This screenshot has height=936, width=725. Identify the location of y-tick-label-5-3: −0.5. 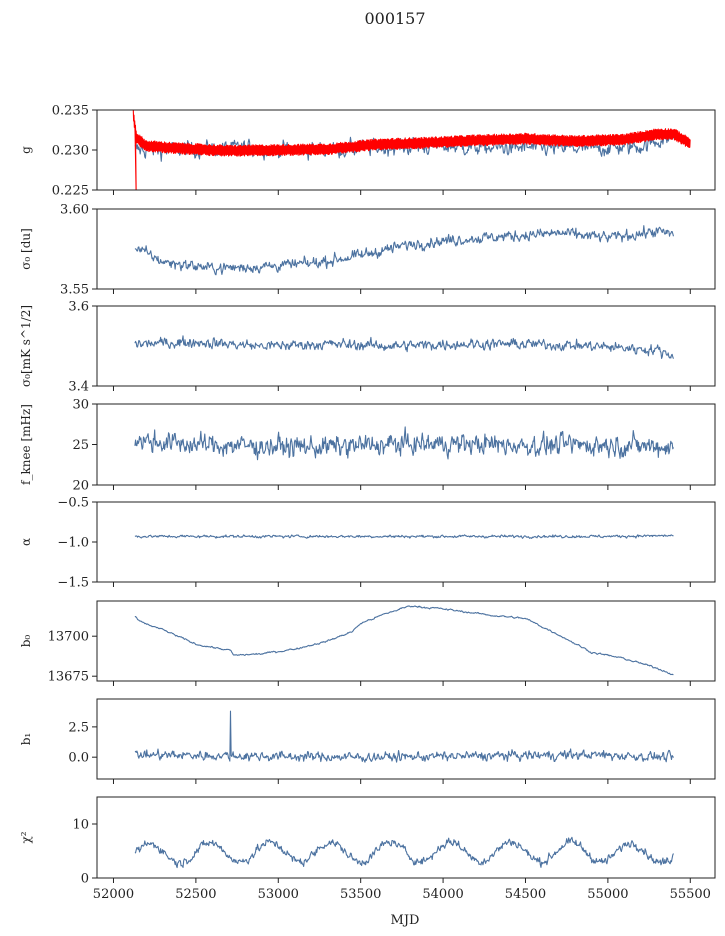
(73, 503).